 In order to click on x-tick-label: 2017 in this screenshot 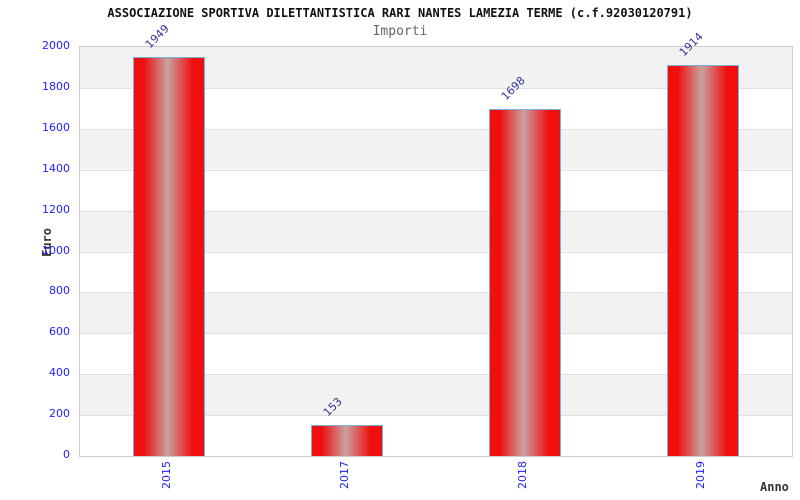, I will do `click(344, 475)`.